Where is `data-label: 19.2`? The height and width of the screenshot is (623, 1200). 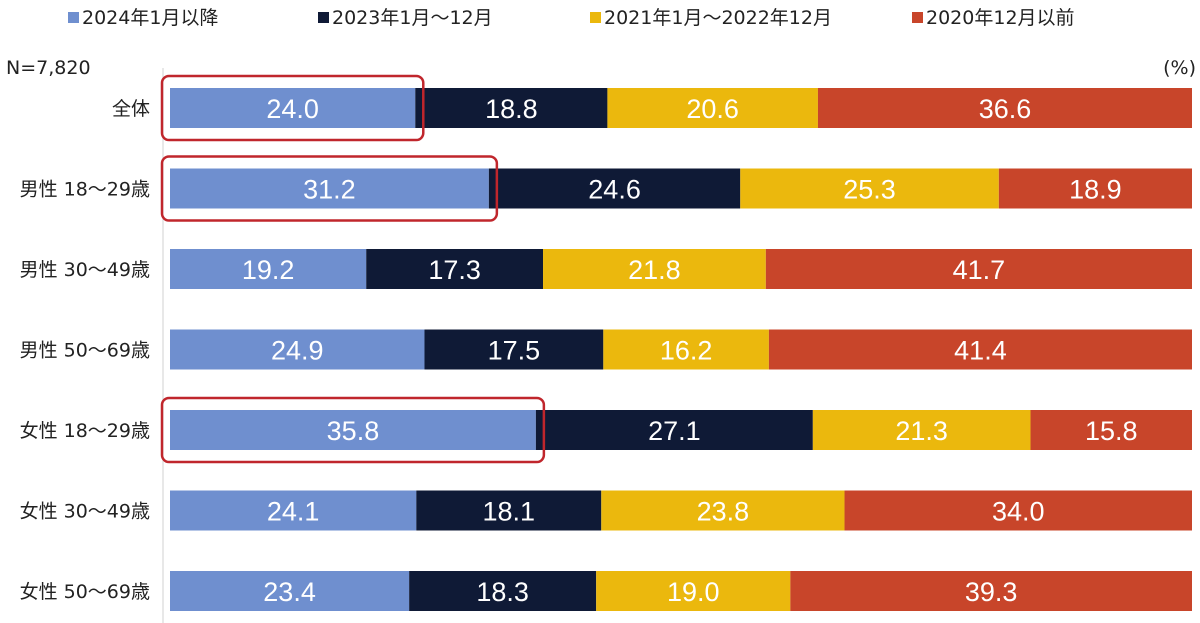 data-label: 19.2 is located at coordinates (268, 270).